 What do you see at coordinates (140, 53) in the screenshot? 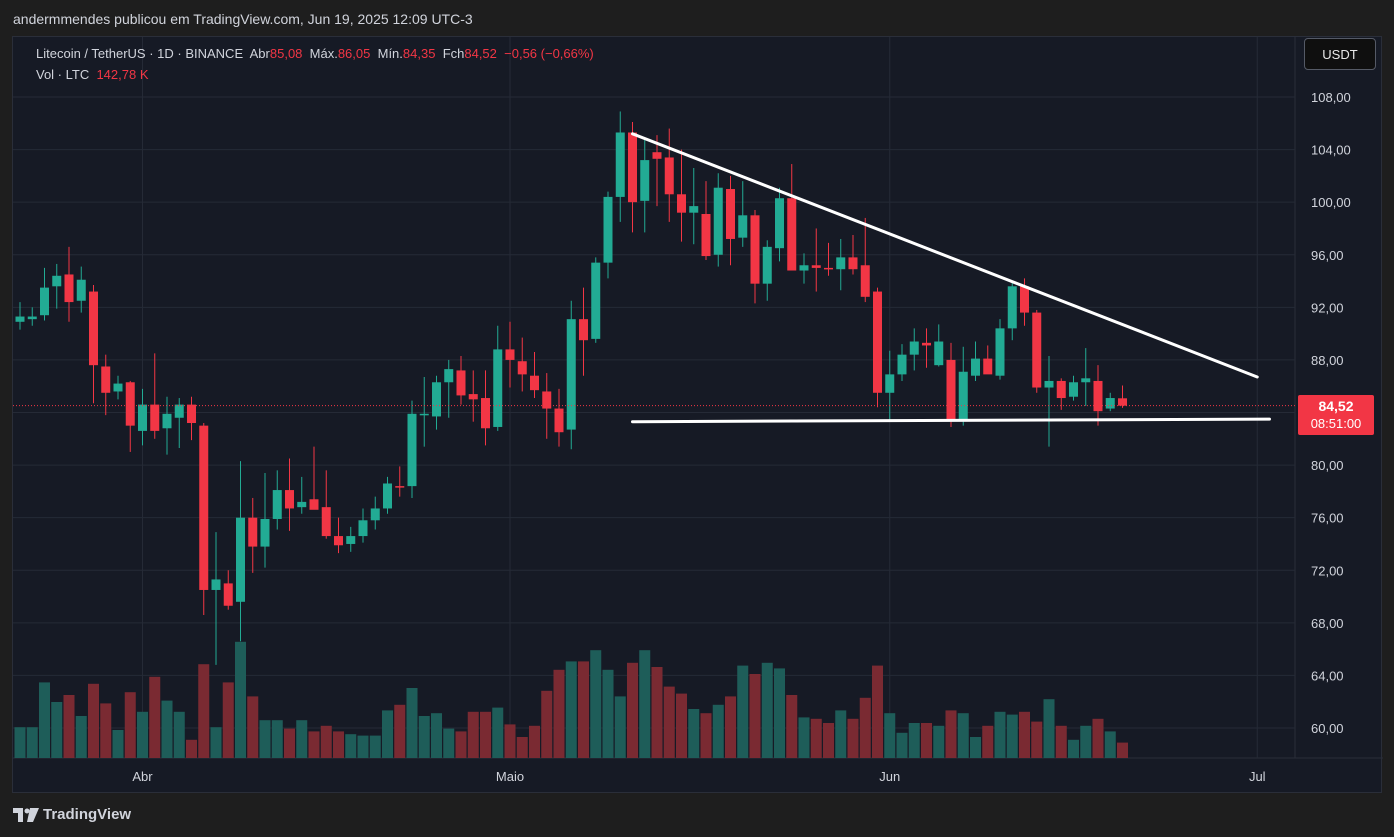
I see `symbol-name: Litecoin / TetherUS · 1D · BINANCE` at bounding box center [140, 53].